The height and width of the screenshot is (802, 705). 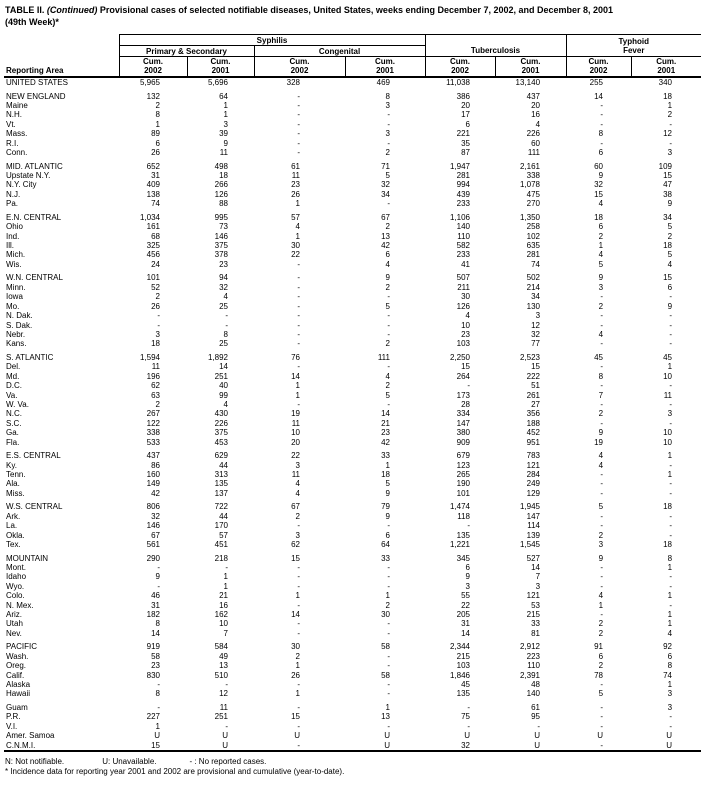 What do you see at coordinates (223, 516) in the screenshot?
I see `value-cell: 44` at bounding box center [223, 516].